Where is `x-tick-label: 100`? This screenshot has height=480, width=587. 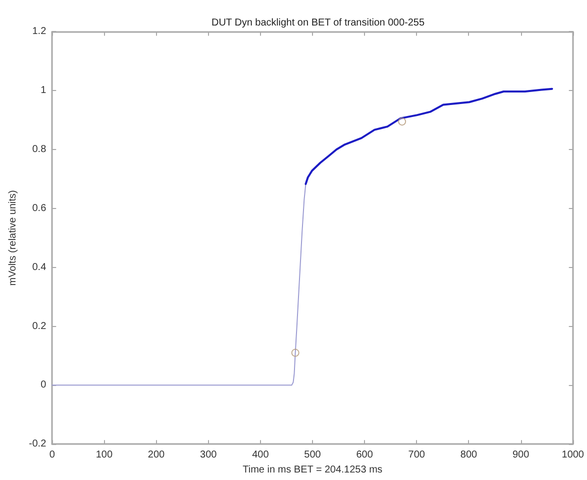 x-tick-label: 100 is located at coordinates (104, 455).